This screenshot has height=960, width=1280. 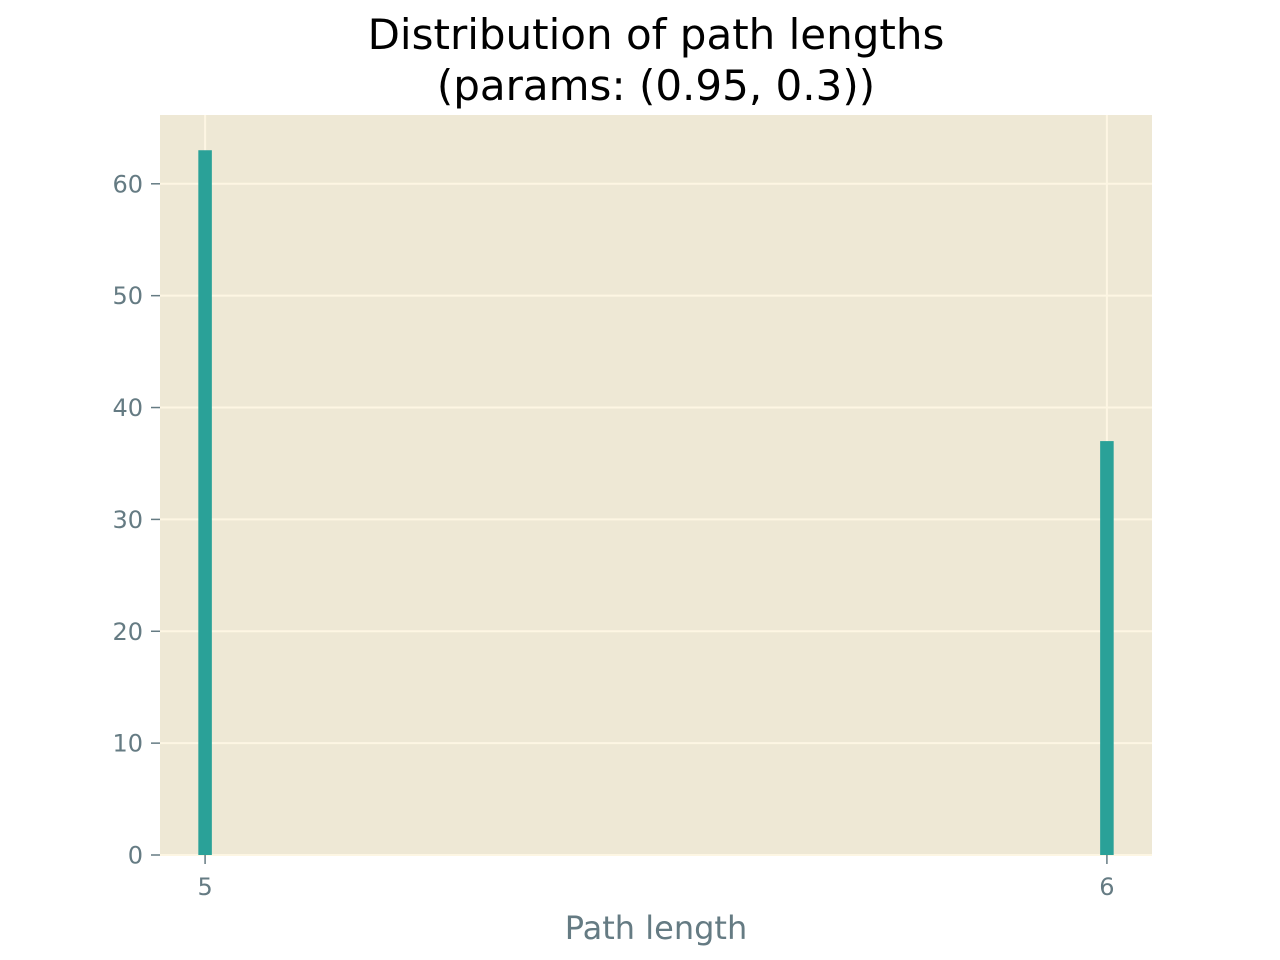 What do you see at coordinates (127, 520) in the screenshot?
I see `y-tick-label: 30` at bounding box center [127, 520].